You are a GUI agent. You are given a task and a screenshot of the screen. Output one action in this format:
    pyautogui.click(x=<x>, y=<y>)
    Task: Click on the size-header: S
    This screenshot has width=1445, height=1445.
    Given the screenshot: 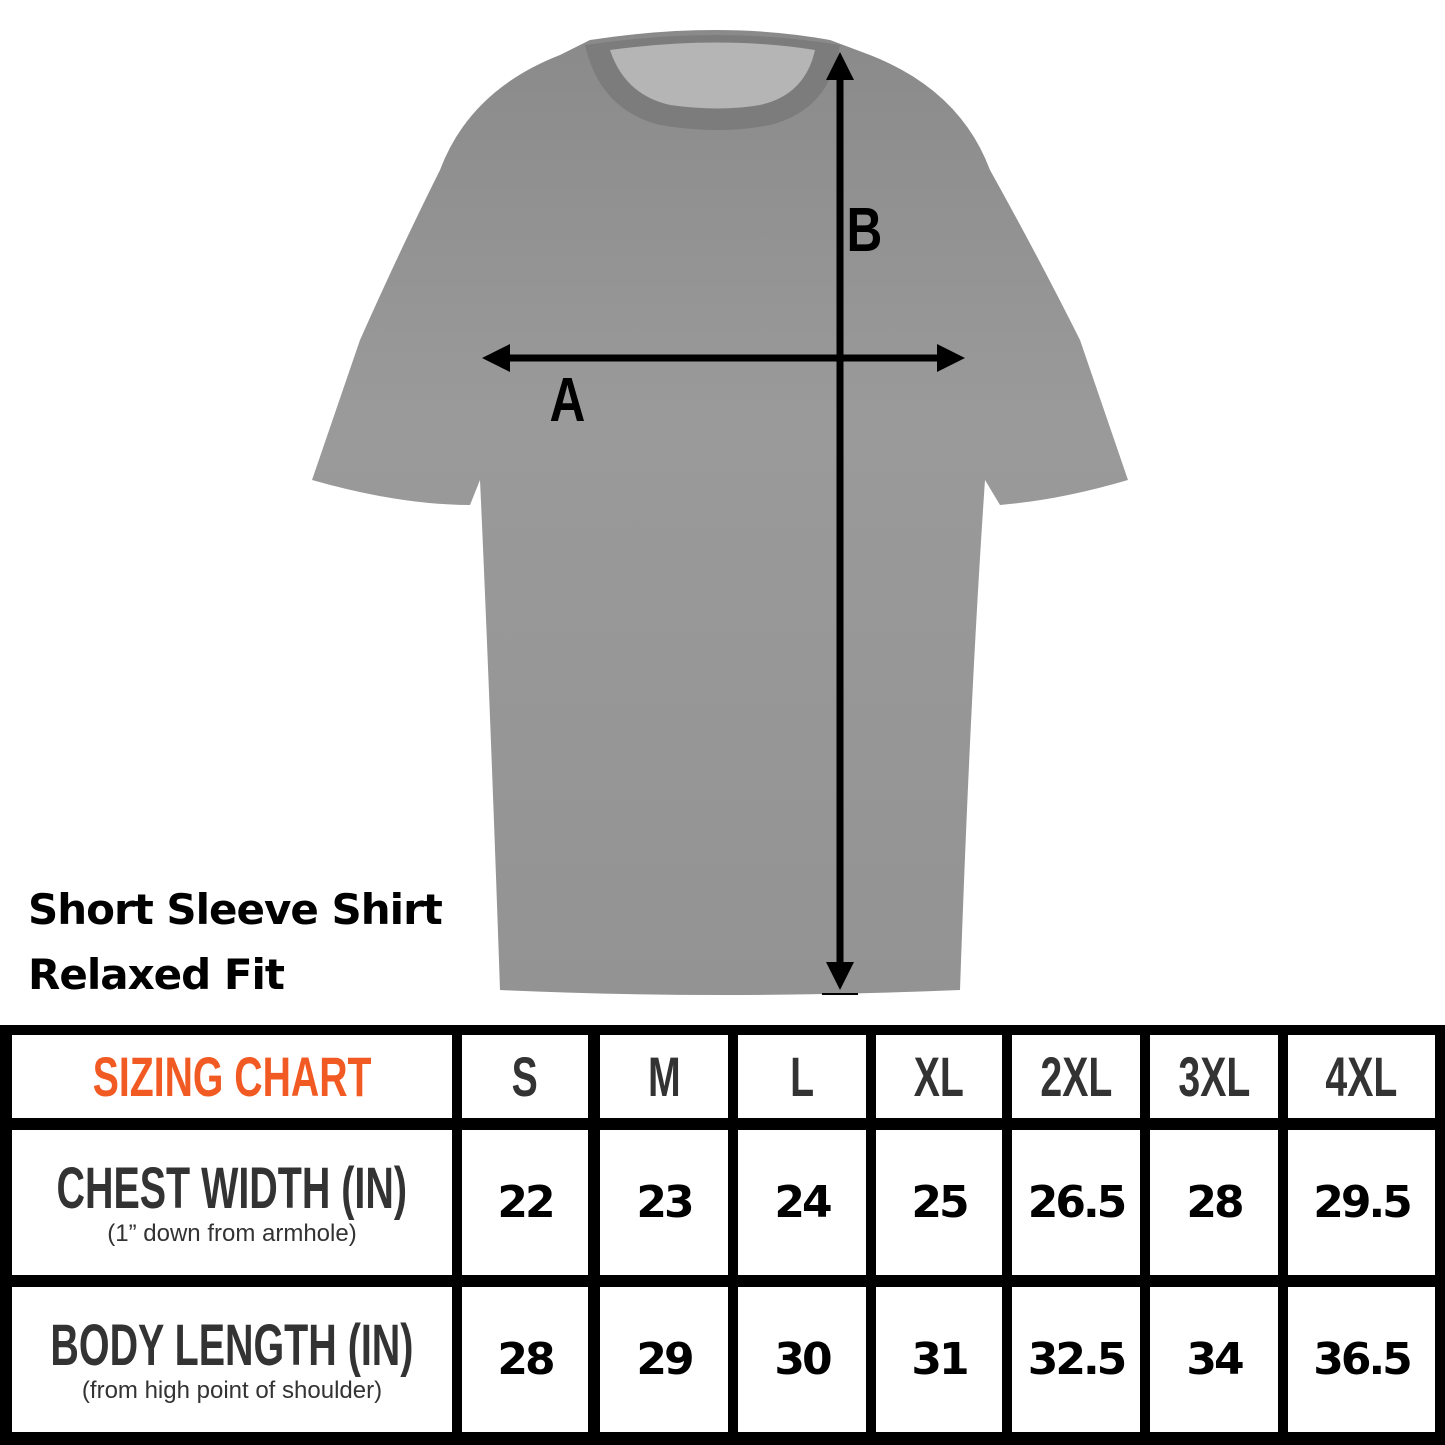 What is the action you would take?
    pyautogui.click(x=525, y=1076)
    